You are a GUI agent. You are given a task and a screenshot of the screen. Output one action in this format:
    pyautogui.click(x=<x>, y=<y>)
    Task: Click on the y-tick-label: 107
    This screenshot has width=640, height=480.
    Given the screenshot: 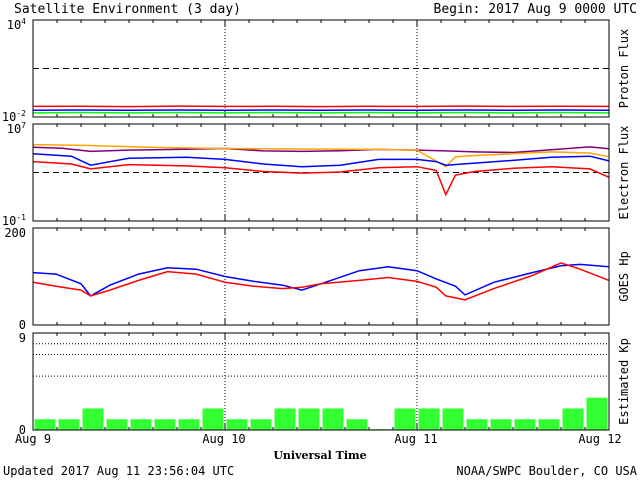 What is the action you would take?
    pyautogui.click(x=16, y=128)
    